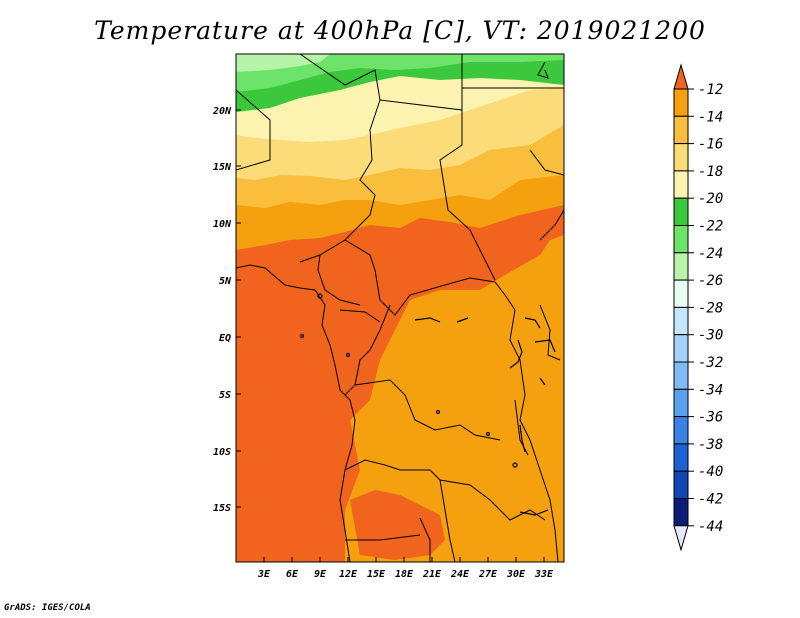 Image resolution: width=800 pixels, height=618 pixels. Describe the element at coordinates (710, 117) in the screenshot. I see `colorbar-label: -14` at that location.